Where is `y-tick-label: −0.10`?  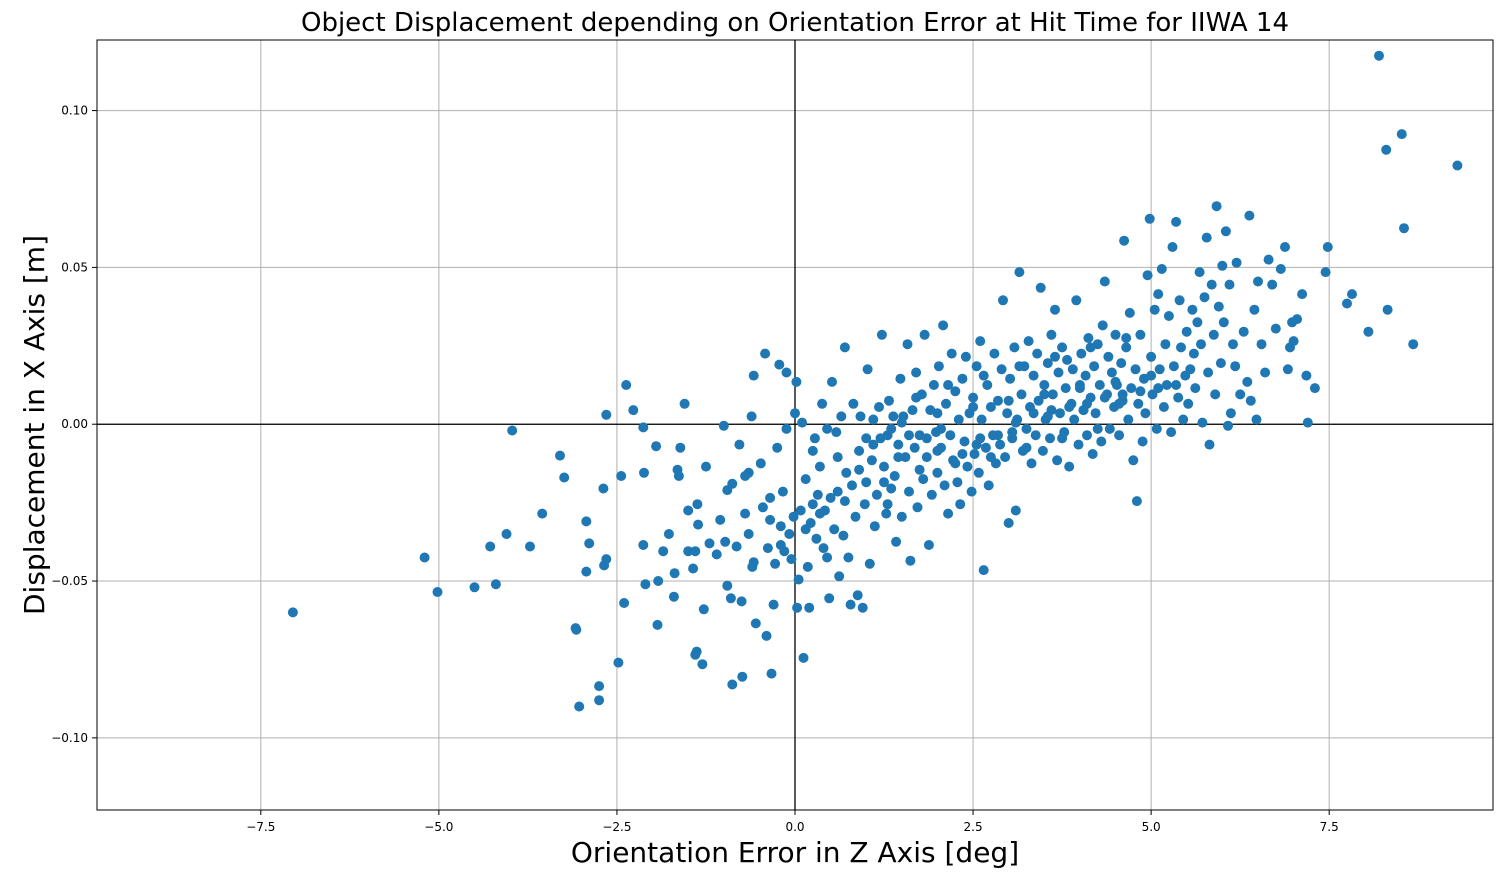 y-tick-label: −0.10 is located at coordinates (69, 738).